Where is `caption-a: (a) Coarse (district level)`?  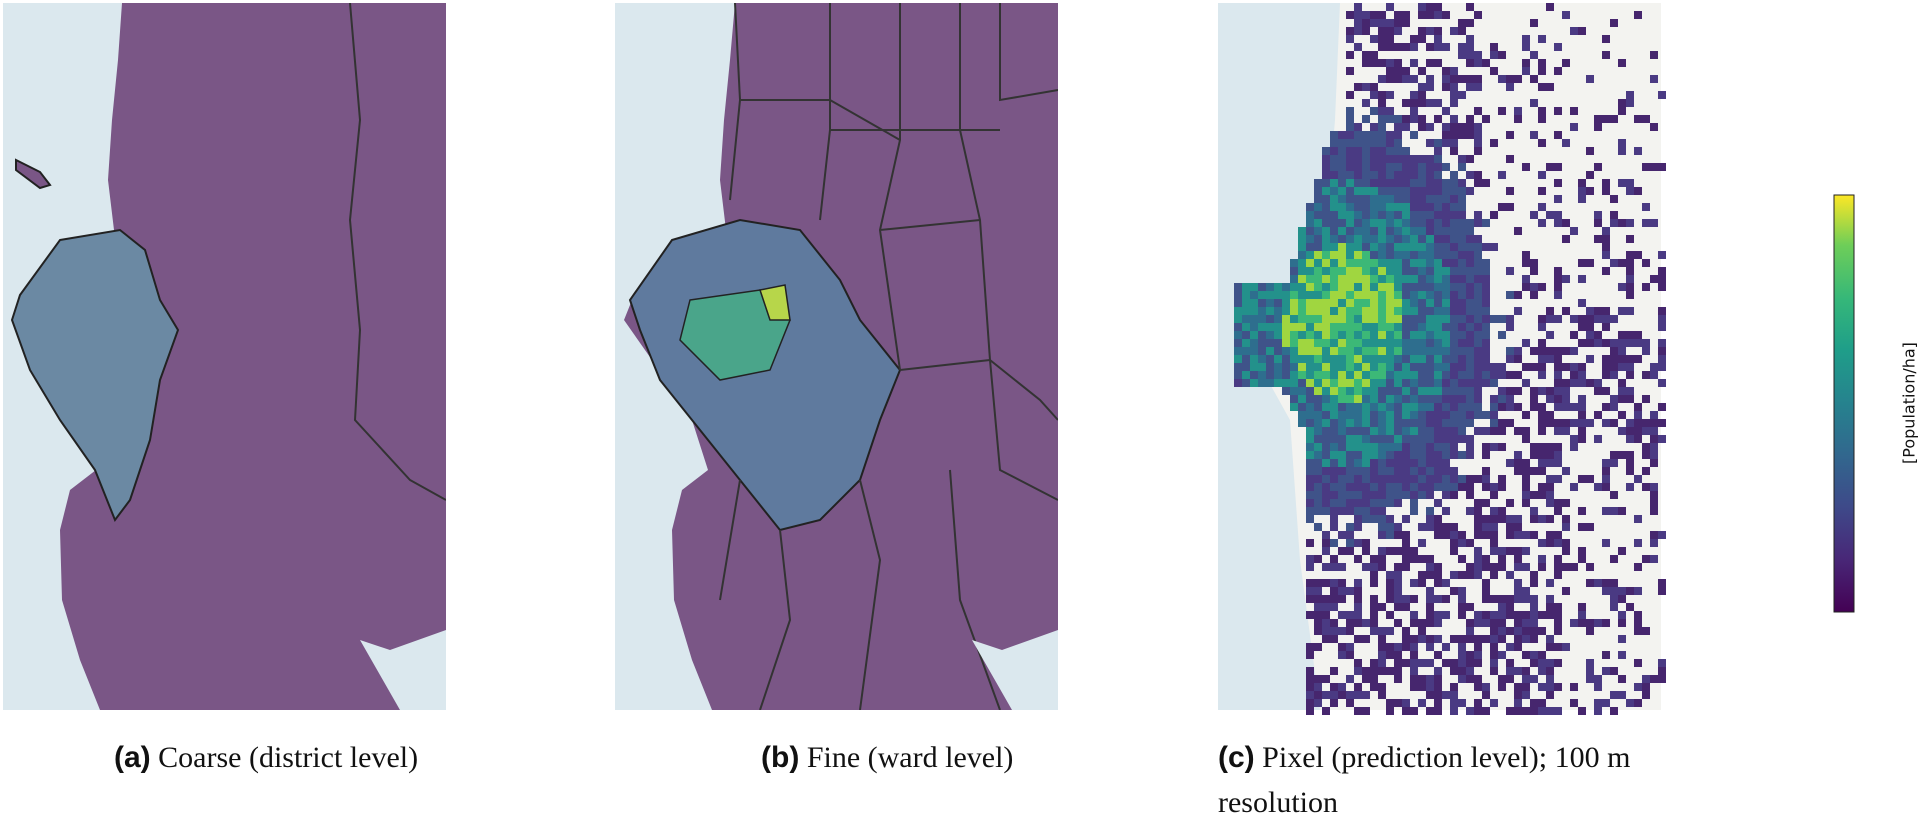
caption-a: (a) Coarse (district level) is located at coordinates (266, 757).